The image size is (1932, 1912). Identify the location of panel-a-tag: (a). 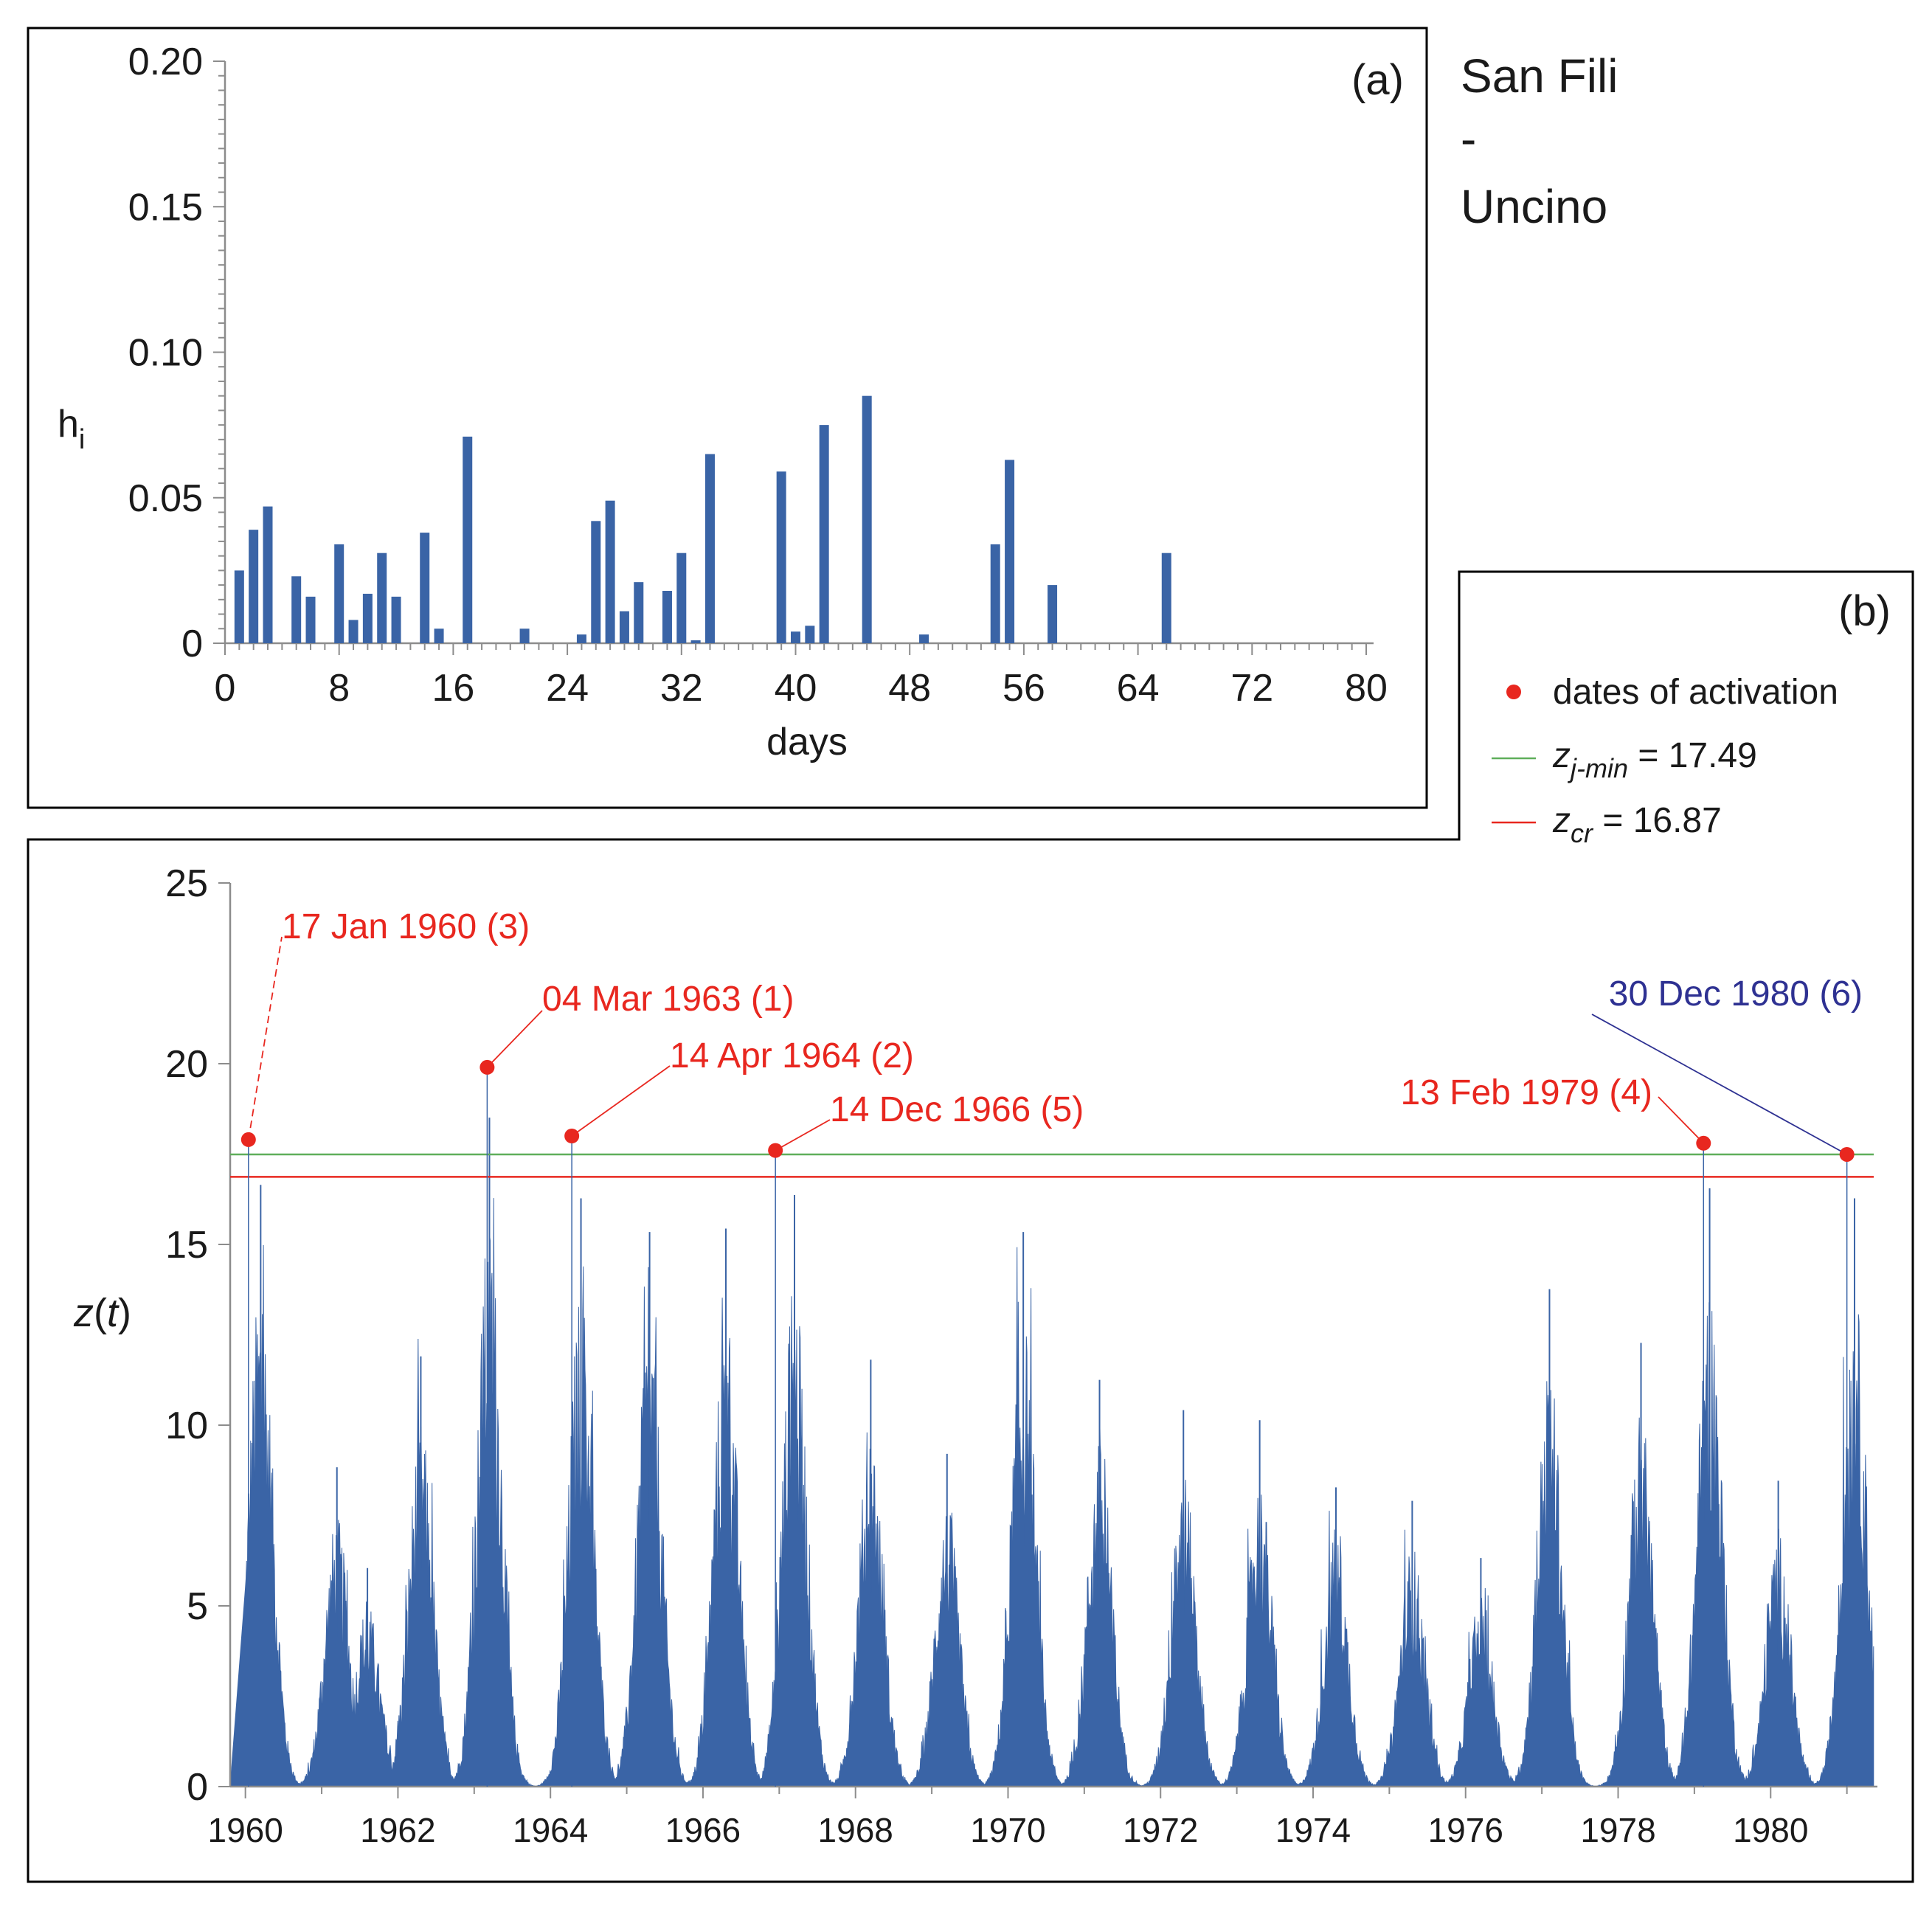
(1378, 80).